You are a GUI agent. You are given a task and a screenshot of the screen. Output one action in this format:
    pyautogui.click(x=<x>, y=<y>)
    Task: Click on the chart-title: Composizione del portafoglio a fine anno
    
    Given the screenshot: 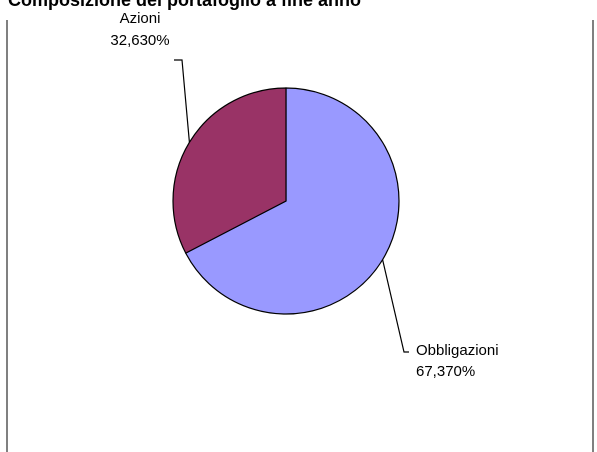 What is the action you would take?
    pyautogui.click(x=185, y=5)
    